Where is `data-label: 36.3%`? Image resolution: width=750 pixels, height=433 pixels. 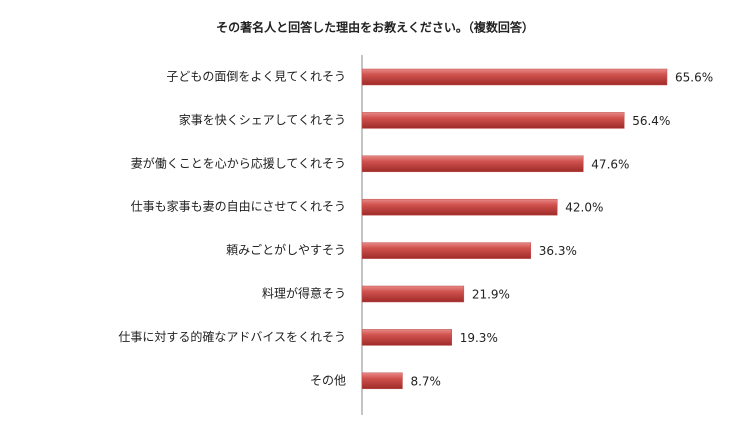 data-label: 36.3% is located at coordinates (558, 251).